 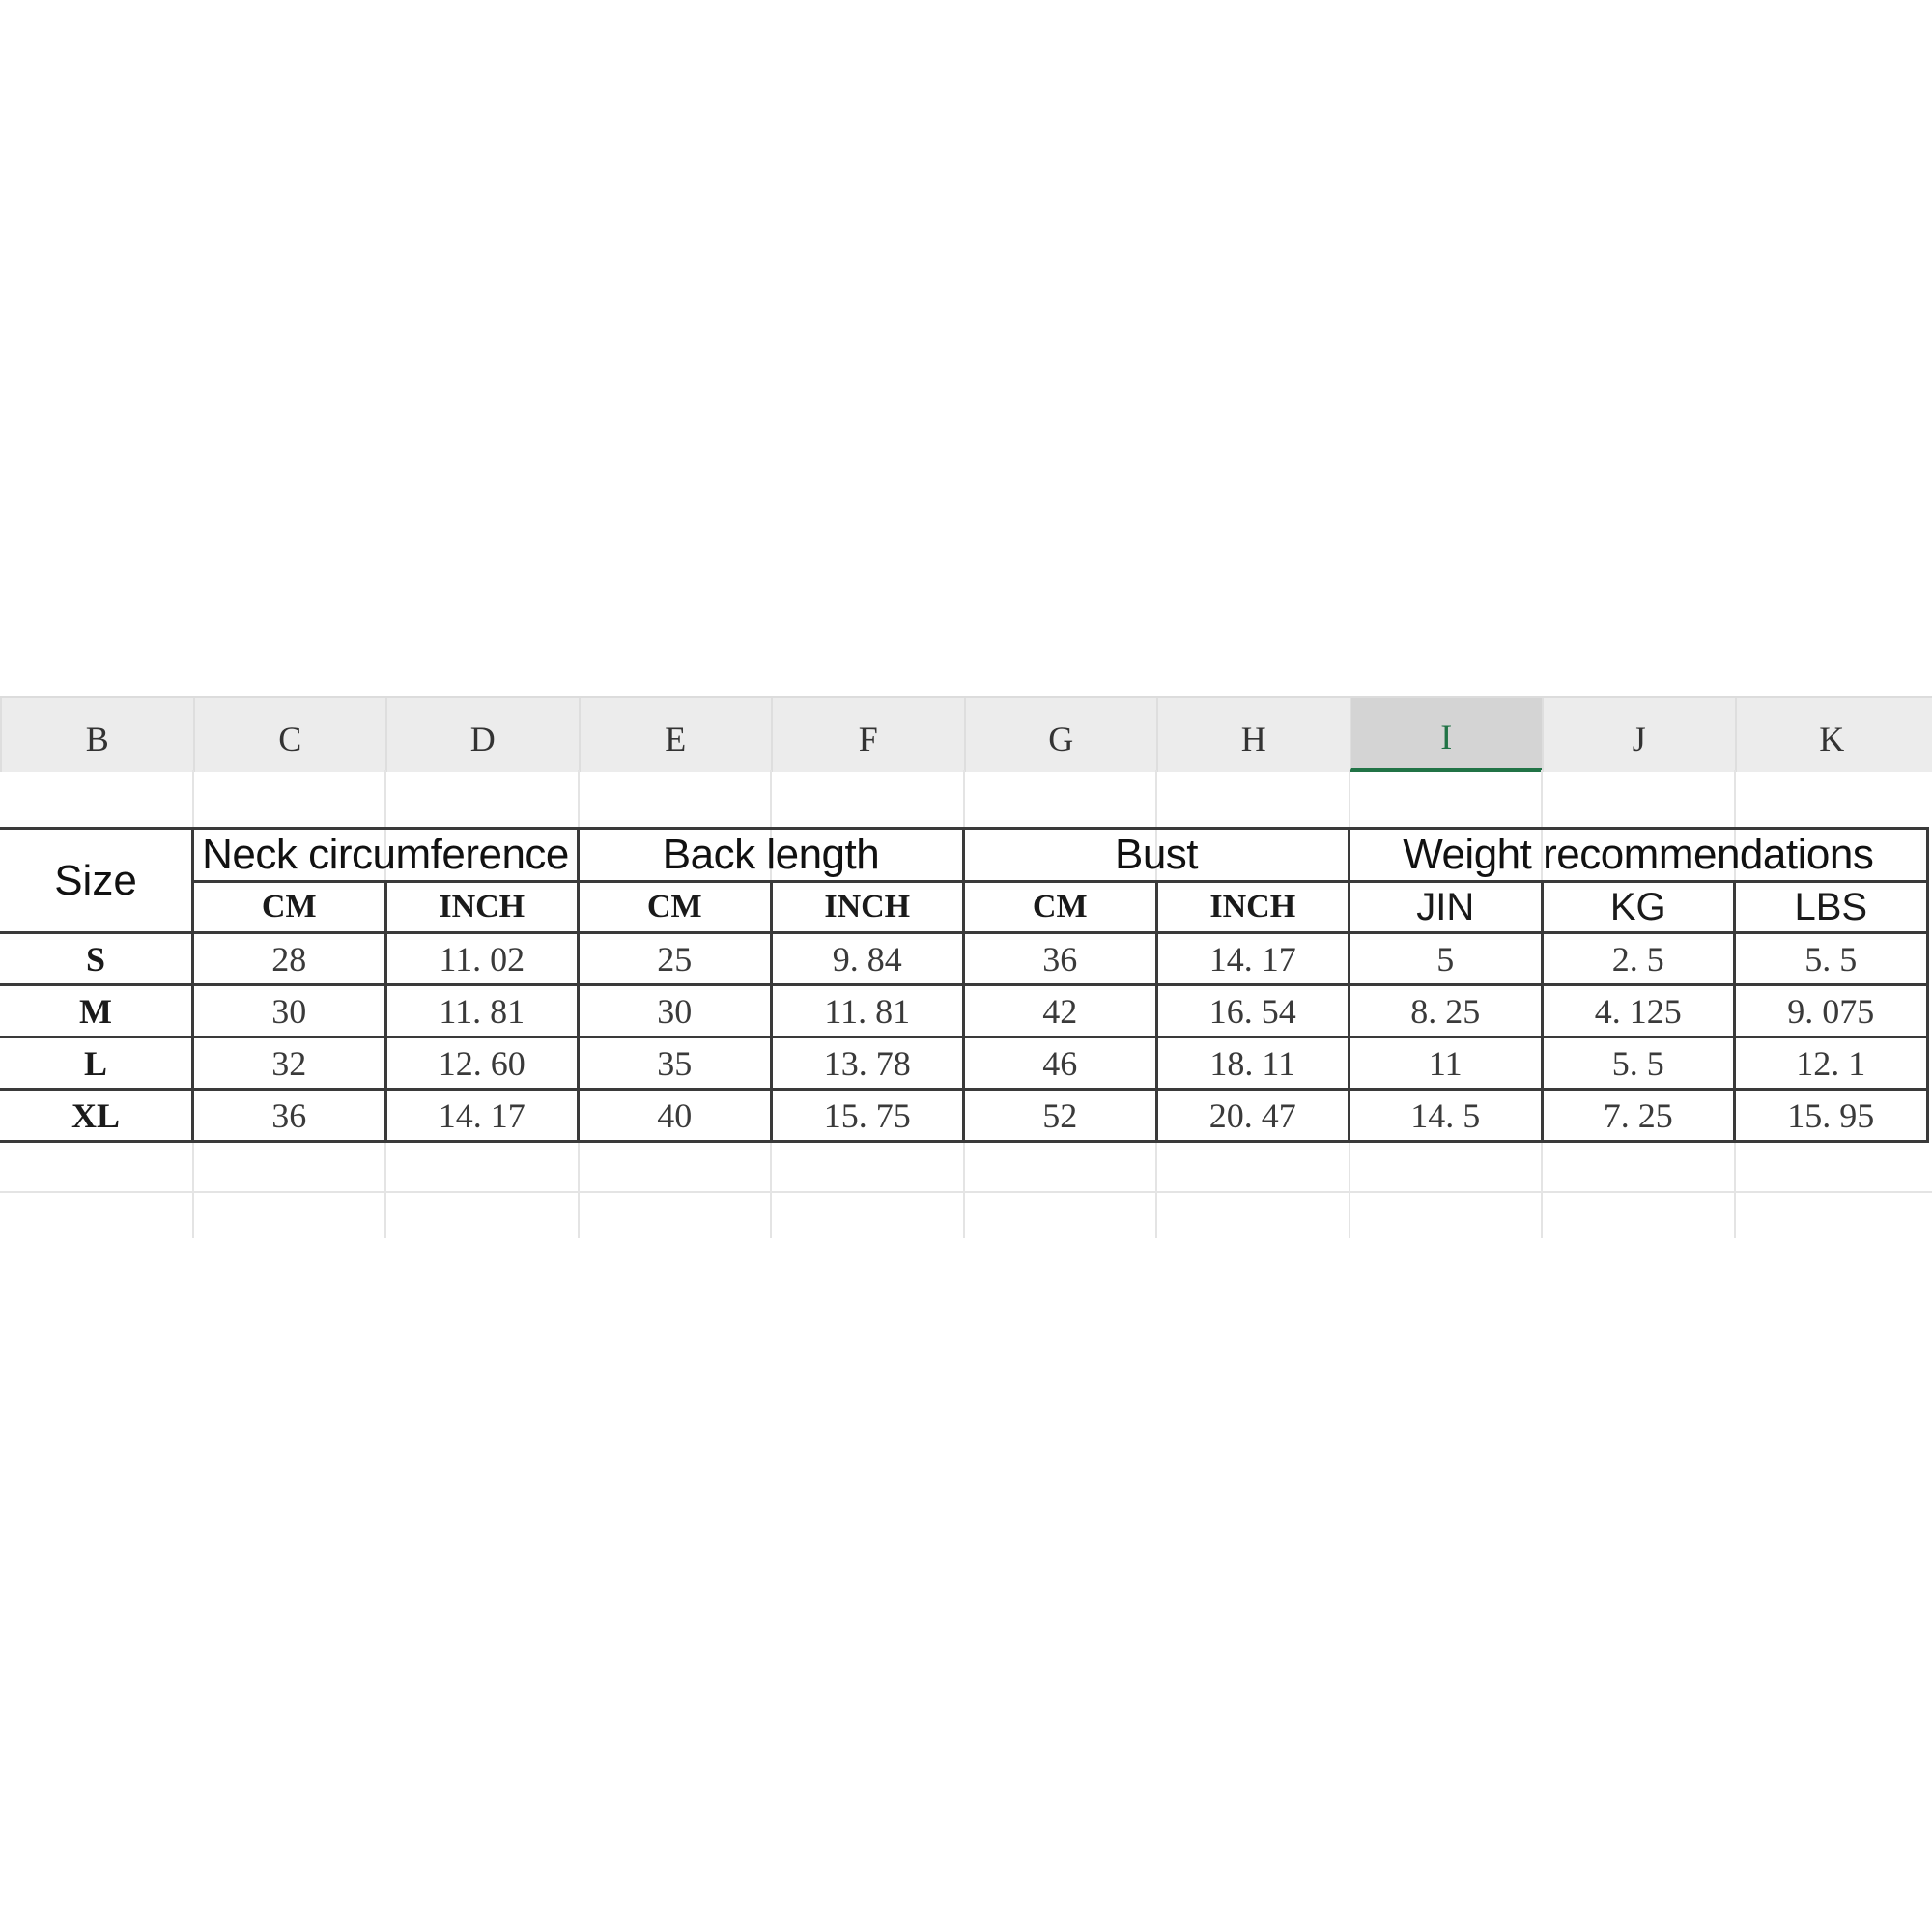 What do you see at coordinates (1638, 958) in the screenshot?
I see `value-cell: 2. 5` at bounding box center [1638, 958].